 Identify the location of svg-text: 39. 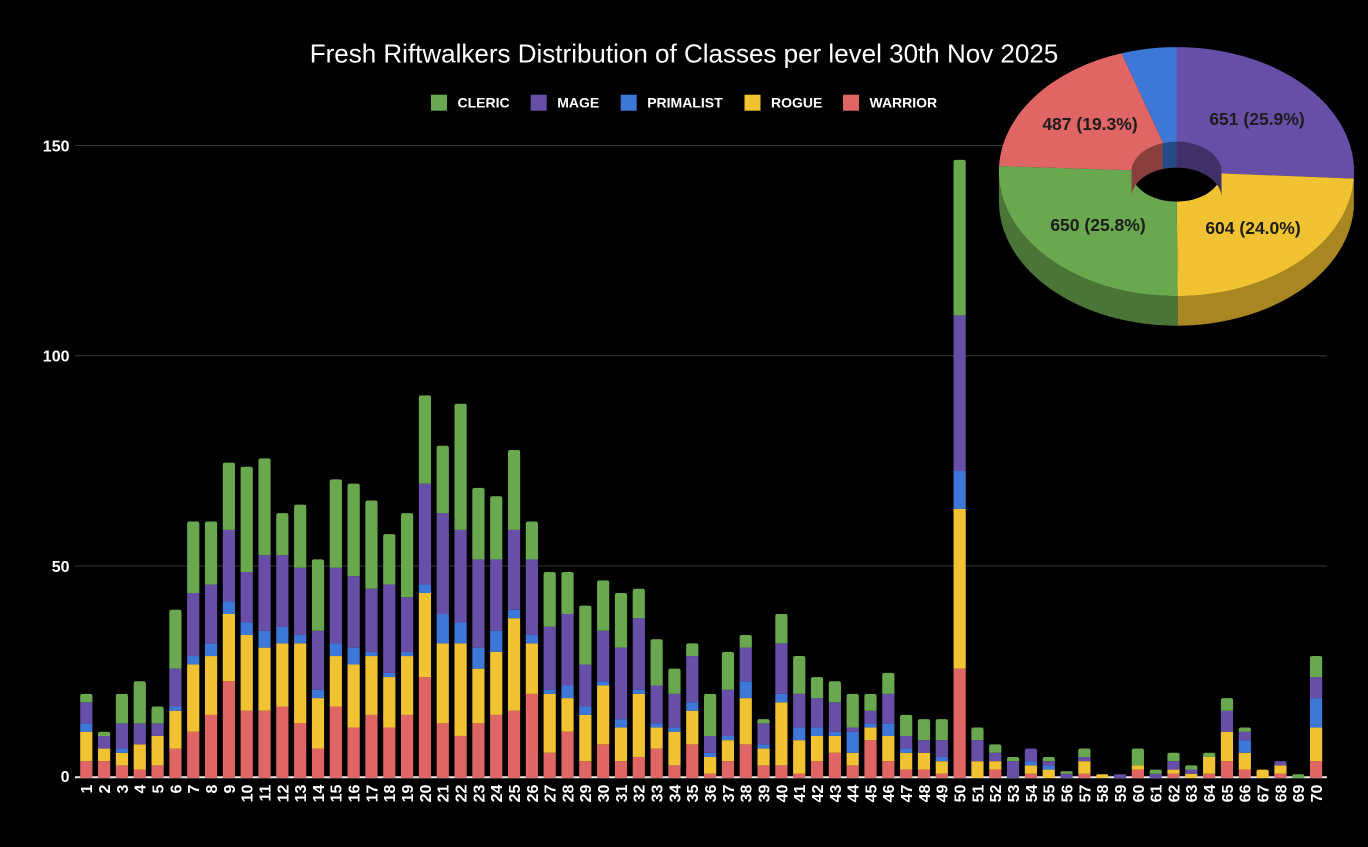
(764, 793).